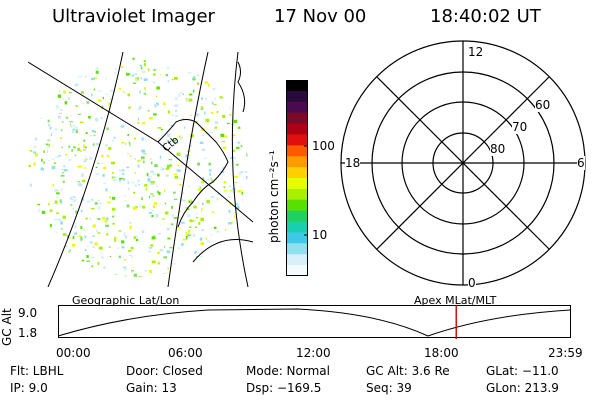  Describe the element at coordinates (7, 327) in the screenshot. I see `timeline-axis-label: GC Alt` at that location.